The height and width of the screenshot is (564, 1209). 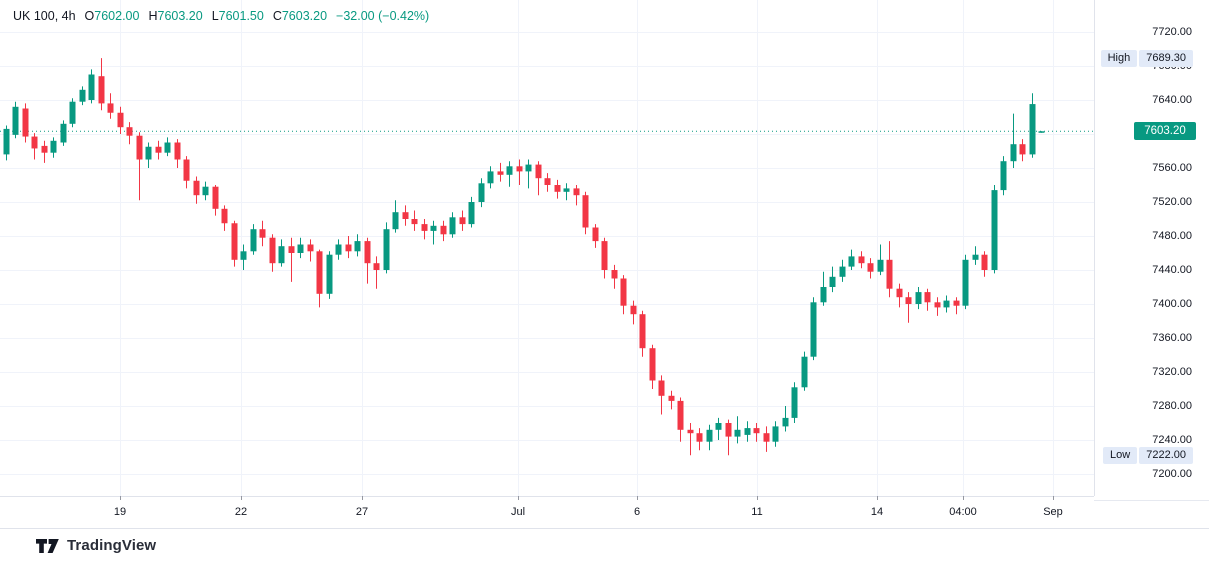 What do you see at coordinates (362, 512) in the screenshot?
I see `time-tick-label: 27` at bounding box center [362, 512].